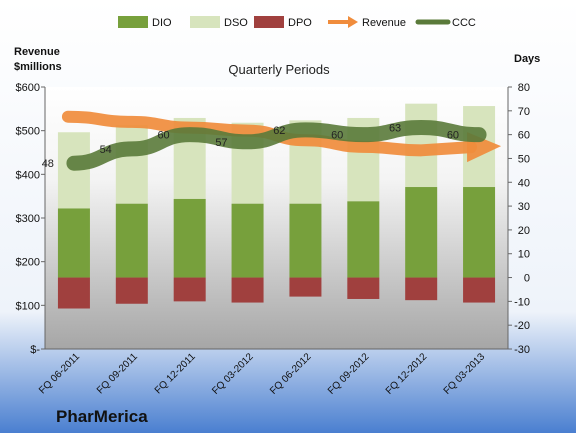 Image resolution: width=576 pixels, height=438 pixels. I want to click on ccc-line, so click(276, 145).